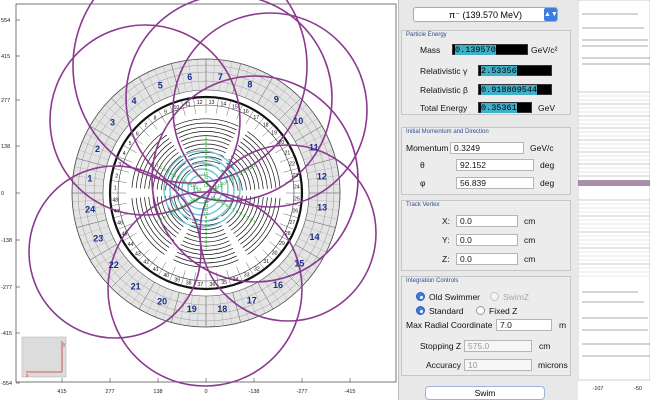  I want to click on gamma-field: 2.53356, so click(515, 70).